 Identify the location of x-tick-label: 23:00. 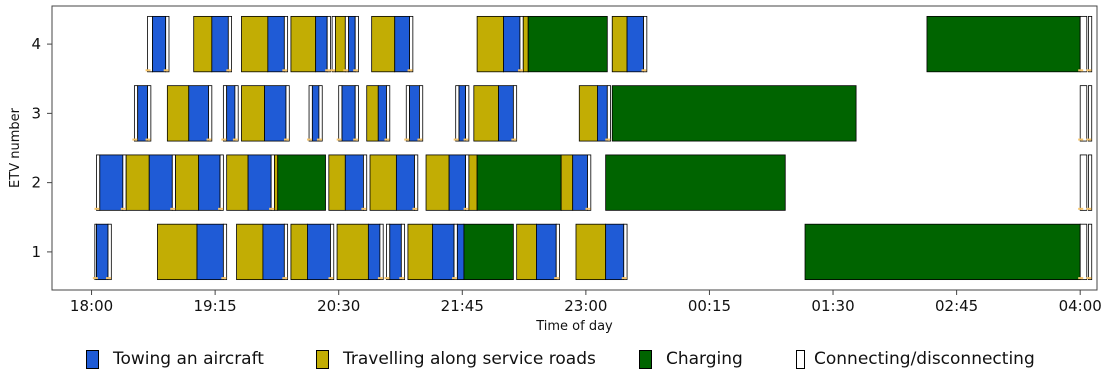
(585, 306).